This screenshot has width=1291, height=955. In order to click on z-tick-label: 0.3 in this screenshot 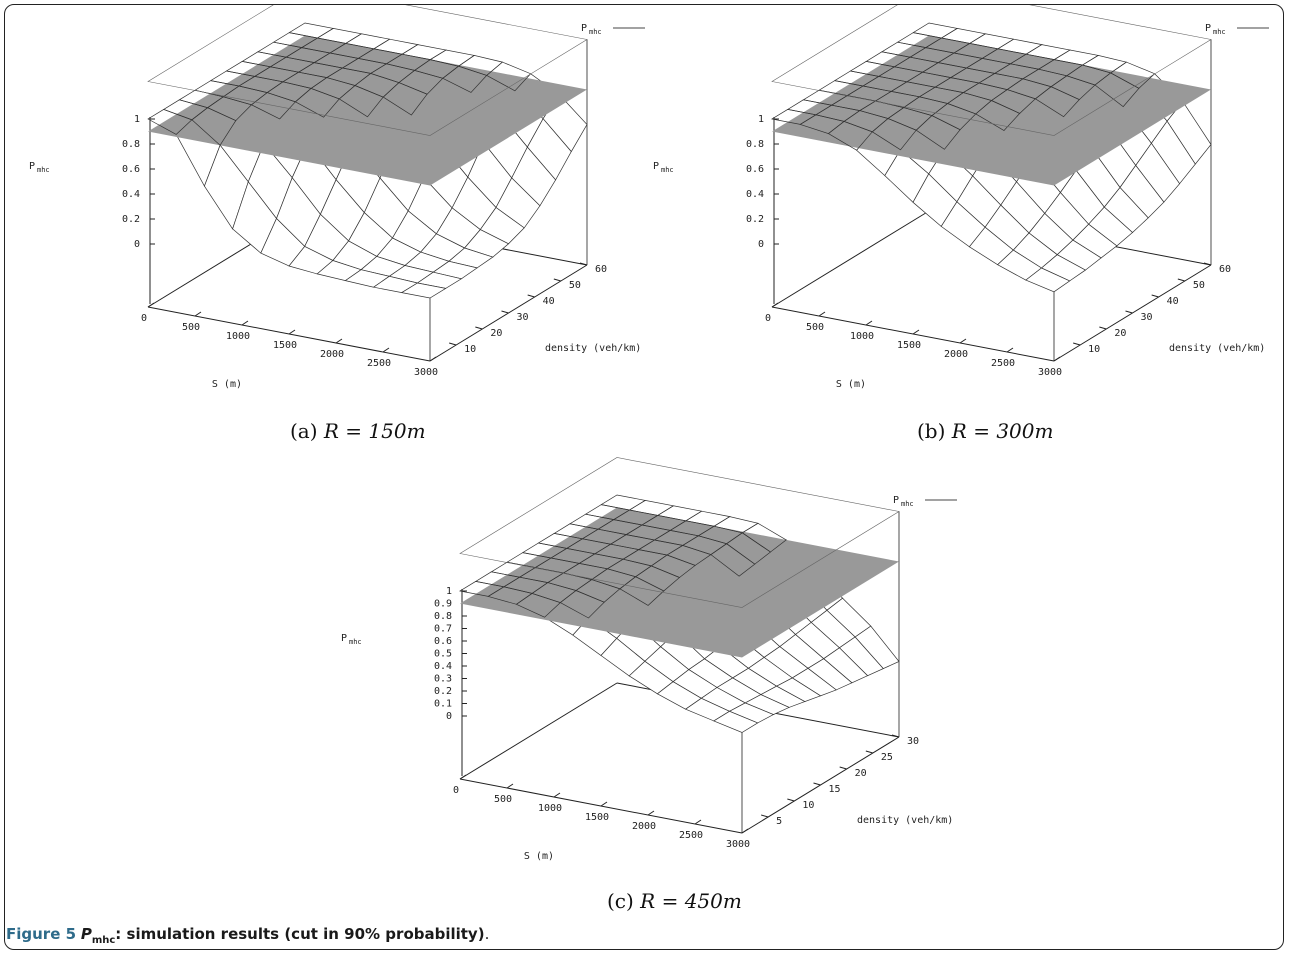, I will do `click(443, 679)`.